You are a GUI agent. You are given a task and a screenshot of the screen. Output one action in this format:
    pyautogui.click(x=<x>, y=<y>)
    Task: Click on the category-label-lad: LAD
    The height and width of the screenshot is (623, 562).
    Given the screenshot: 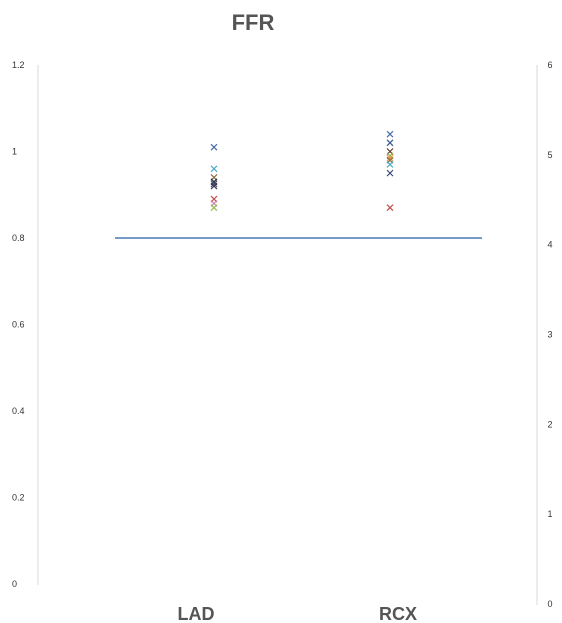 What is the action you would take?
    pyautogui.click(x=196, y=613)
    